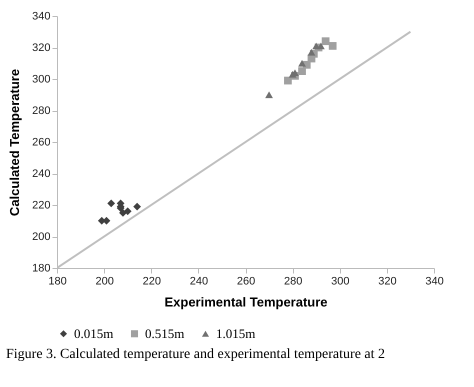  I want to click on x-tick-label: 240, so click(199, 282).